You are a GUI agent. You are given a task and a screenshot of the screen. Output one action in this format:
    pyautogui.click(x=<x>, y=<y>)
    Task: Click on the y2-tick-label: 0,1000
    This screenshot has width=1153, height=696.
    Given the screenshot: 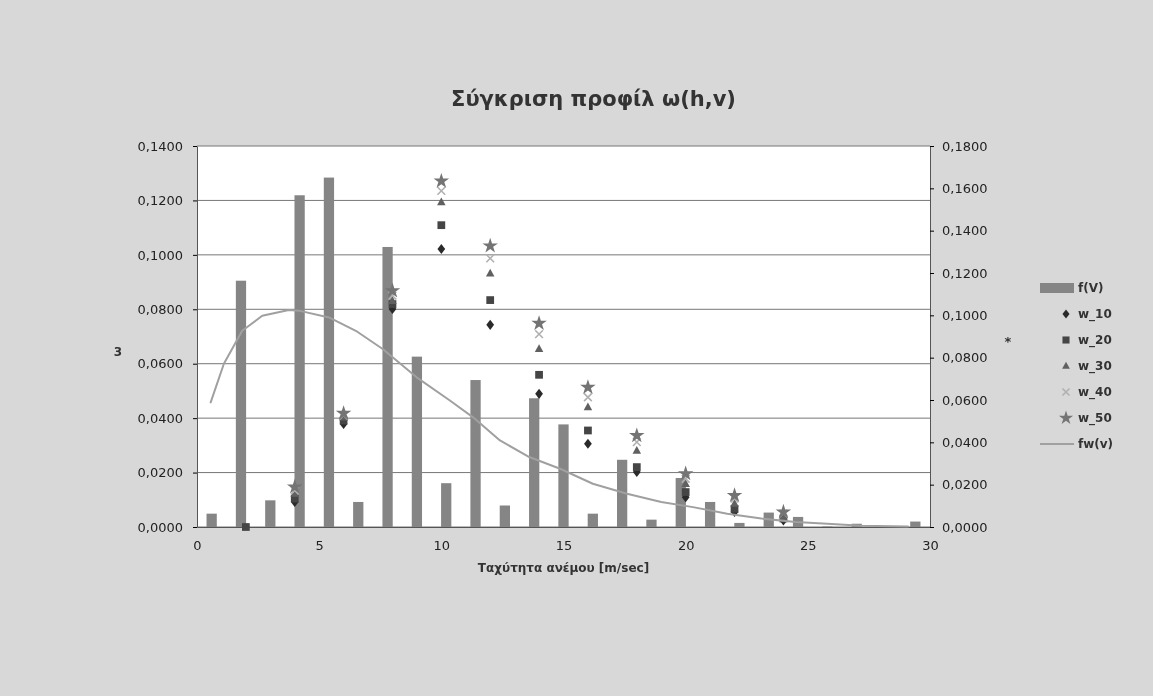 What is the action you would take?
    pyautogui.click(x=965, y=315)
    